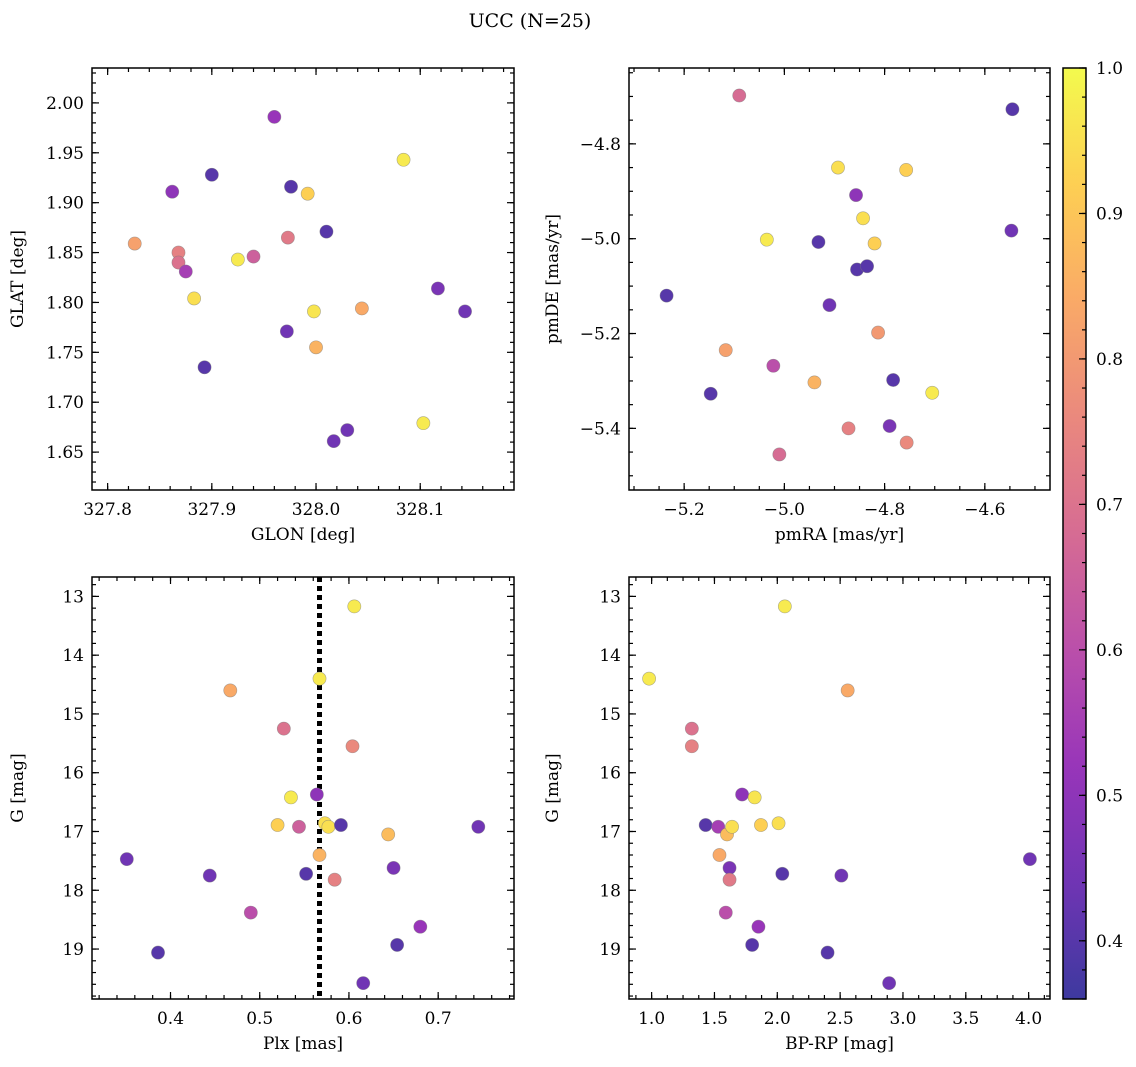 This screenshot has height=1067, width=1136. What do you see at coordinates (965, 1019) in the screenshot?
I see `x-tick-label: 3.5` at bounding box center [965, 1019].